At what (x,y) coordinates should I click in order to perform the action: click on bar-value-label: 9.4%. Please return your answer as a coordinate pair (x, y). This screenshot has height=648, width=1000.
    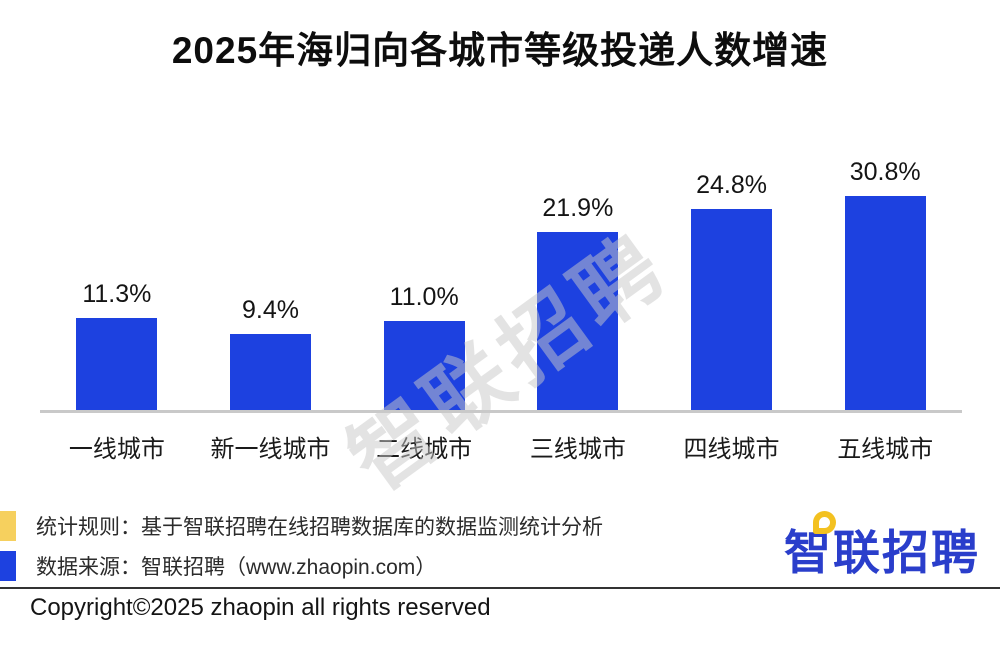
    Looking at the image, I should click on (270, 310).